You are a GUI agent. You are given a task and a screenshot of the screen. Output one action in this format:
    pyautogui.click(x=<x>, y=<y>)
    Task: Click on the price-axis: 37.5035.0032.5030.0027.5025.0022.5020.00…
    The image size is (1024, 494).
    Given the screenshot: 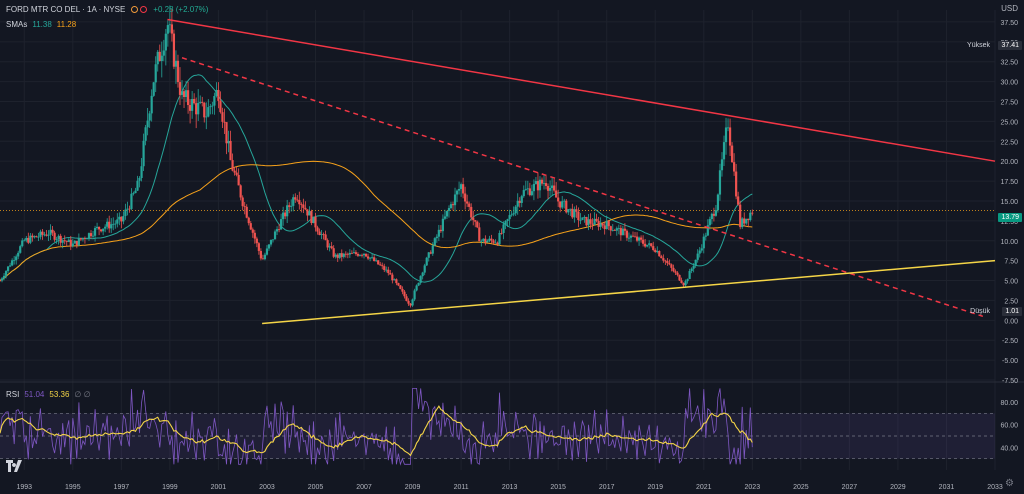 What is the action you would take?
    pyautogui.click(x=1009, y=202)
    